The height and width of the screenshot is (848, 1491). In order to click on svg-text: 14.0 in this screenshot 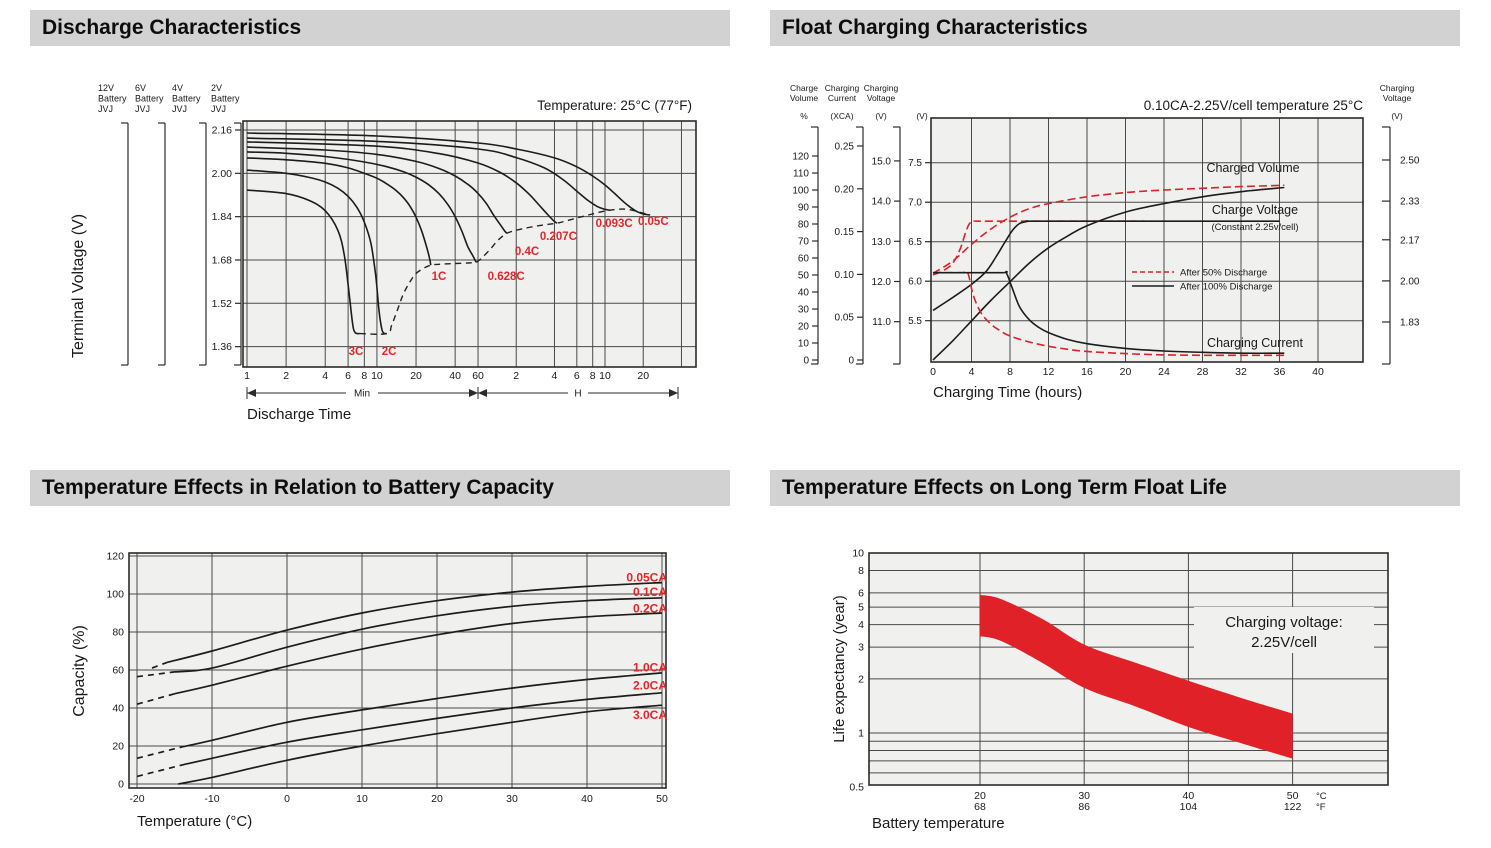, I will do `click(882, 202)`.